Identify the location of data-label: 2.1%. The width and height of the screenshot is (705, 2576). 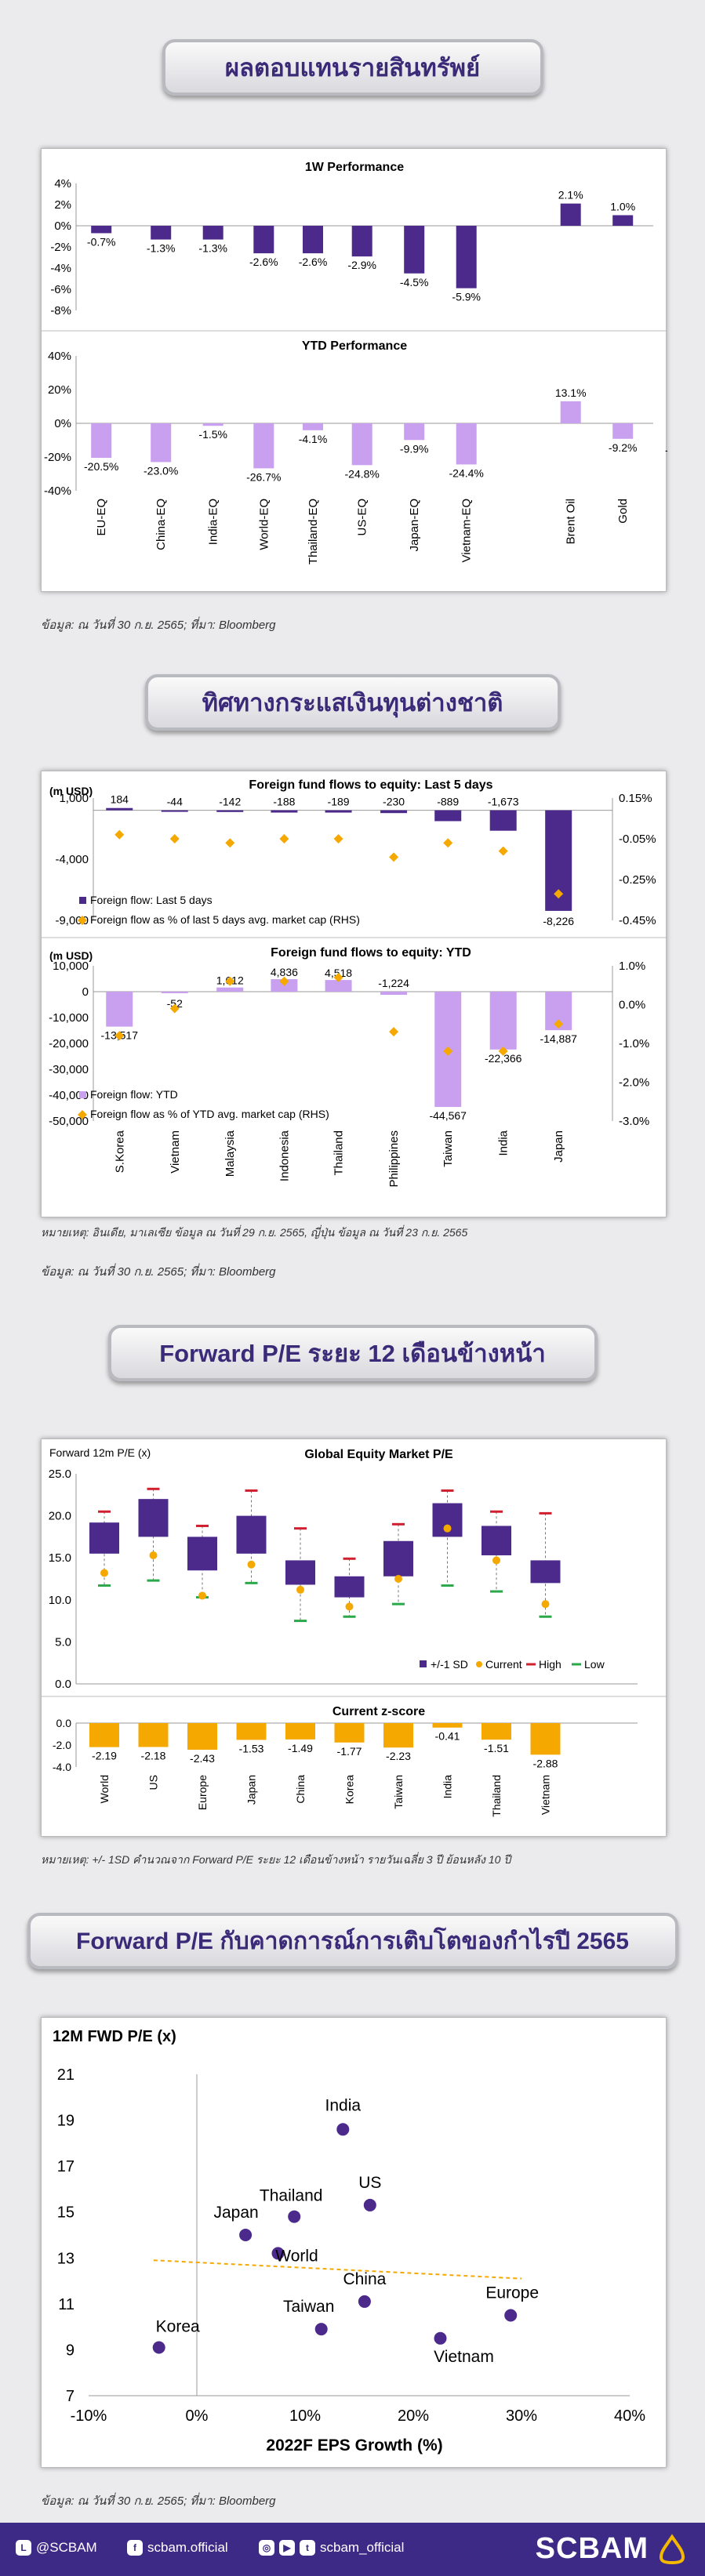
(570, 195).